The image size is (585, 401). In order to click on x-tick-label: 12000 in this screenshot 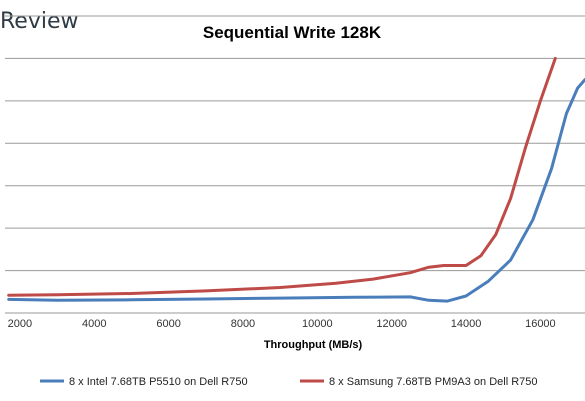, I will do `click(391, 324)`.